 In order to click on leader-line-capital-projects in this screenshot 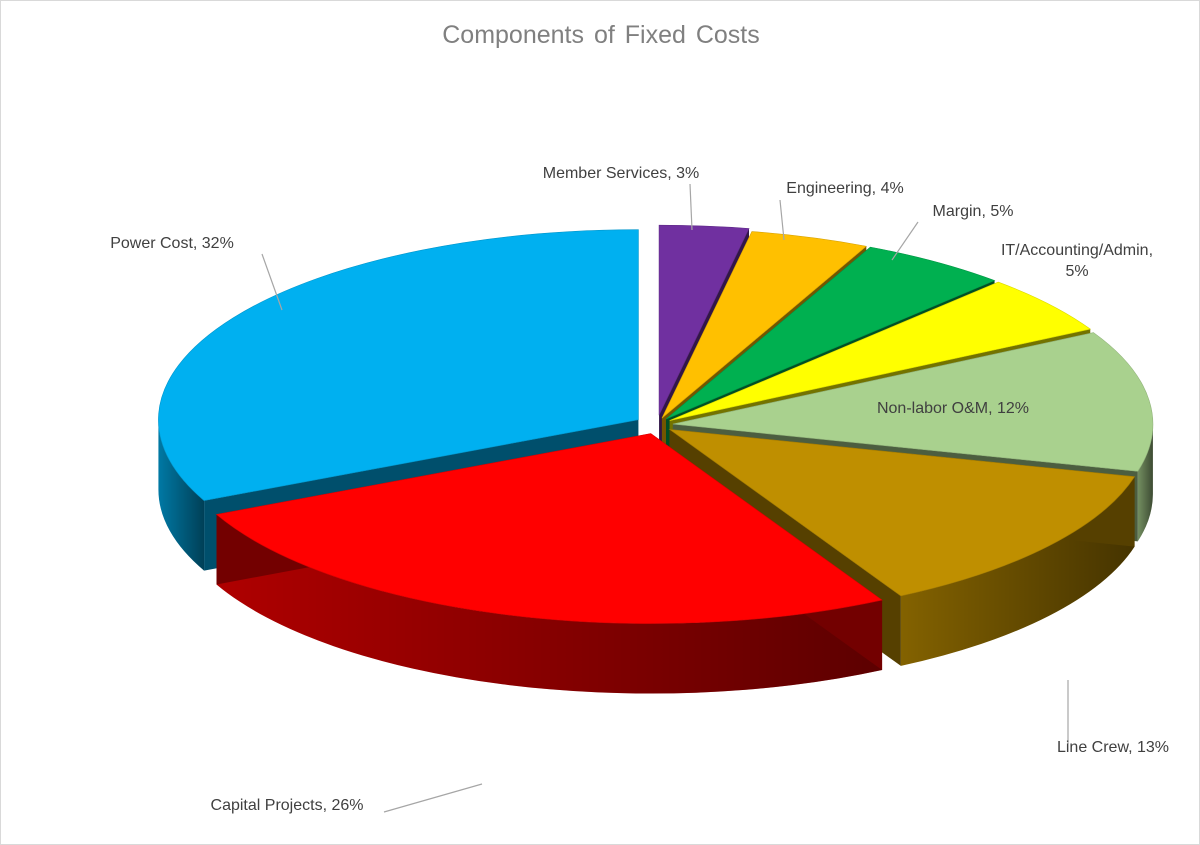, I will do `click(433, 798)`.